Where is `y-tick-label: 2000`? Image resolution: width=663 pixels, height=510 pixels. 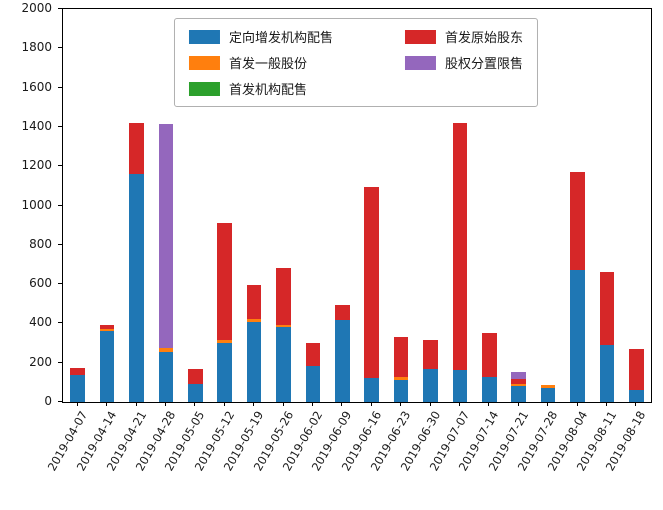
y-tick-label: 2000 is located at coordinates (36, 8).